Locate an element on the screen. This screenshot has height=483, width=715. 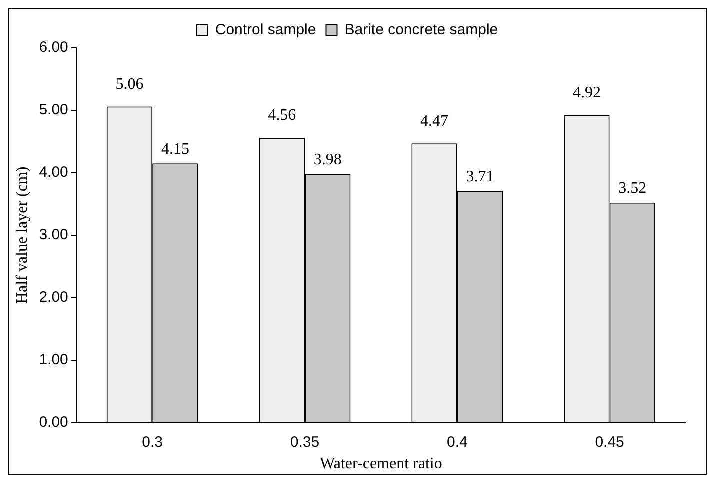
data-label: 4.47 is located at coordinates (434, 121).